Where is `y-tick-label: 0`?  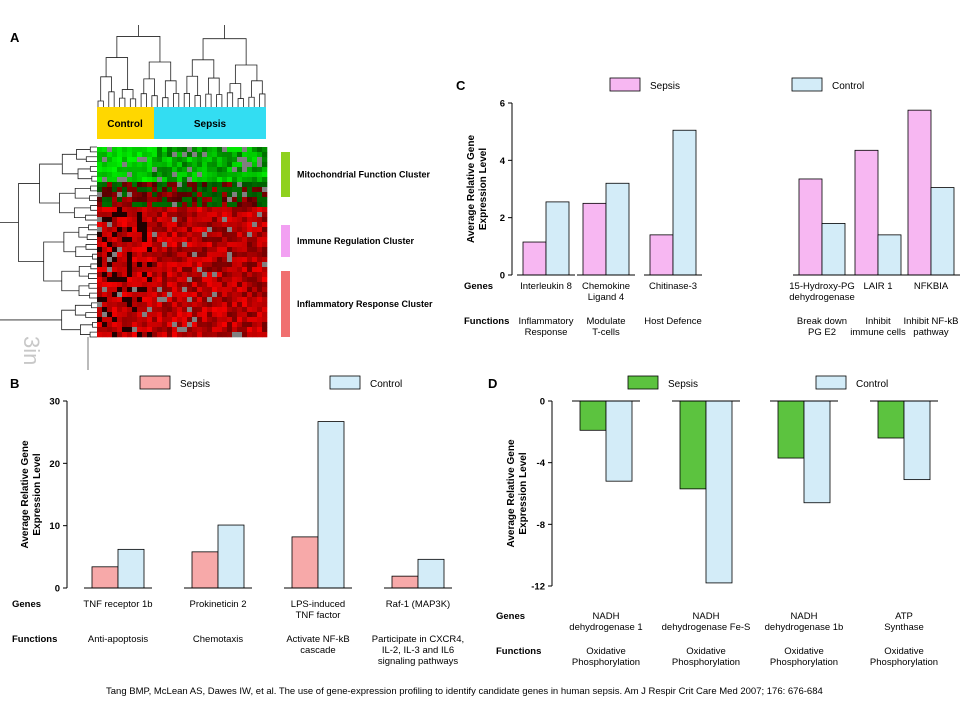 y-tick-label: 0 is located at coordinates (542, 402).